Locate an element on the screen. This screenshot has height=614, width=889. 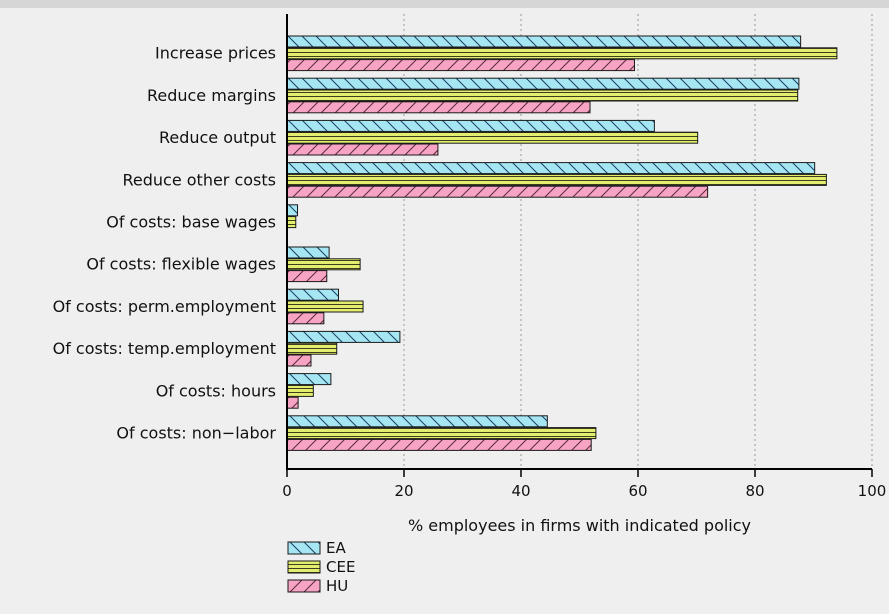
category-label-reduce-output: Reduce output is located at coordinates (217, 137).